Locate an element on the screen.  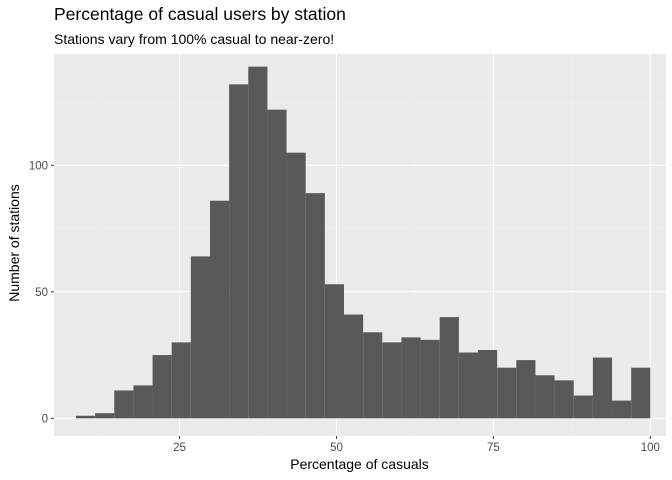
x-tick-label: 100 is located at coordinates (650, 448).